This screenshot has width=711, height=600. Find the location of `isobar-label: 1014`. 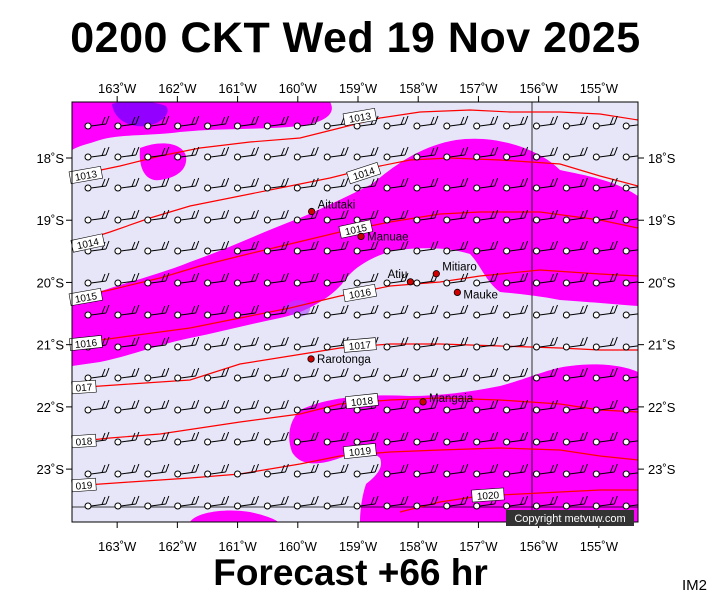

isobar-label: 1014 is located at coordinates (88, 244).